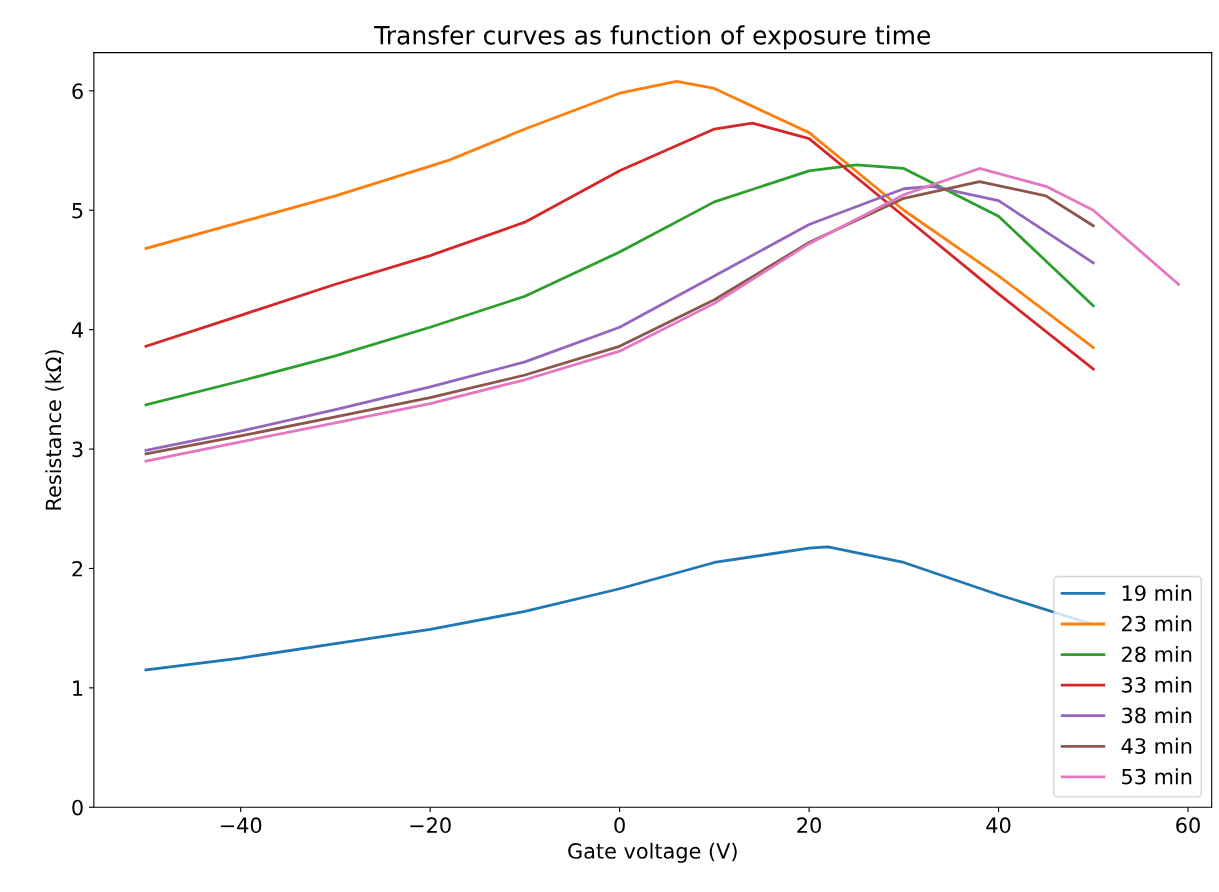  Describe the element at coordinates (1157, 654) in the screenshot. I see `legend-label: 28 min` at that location.